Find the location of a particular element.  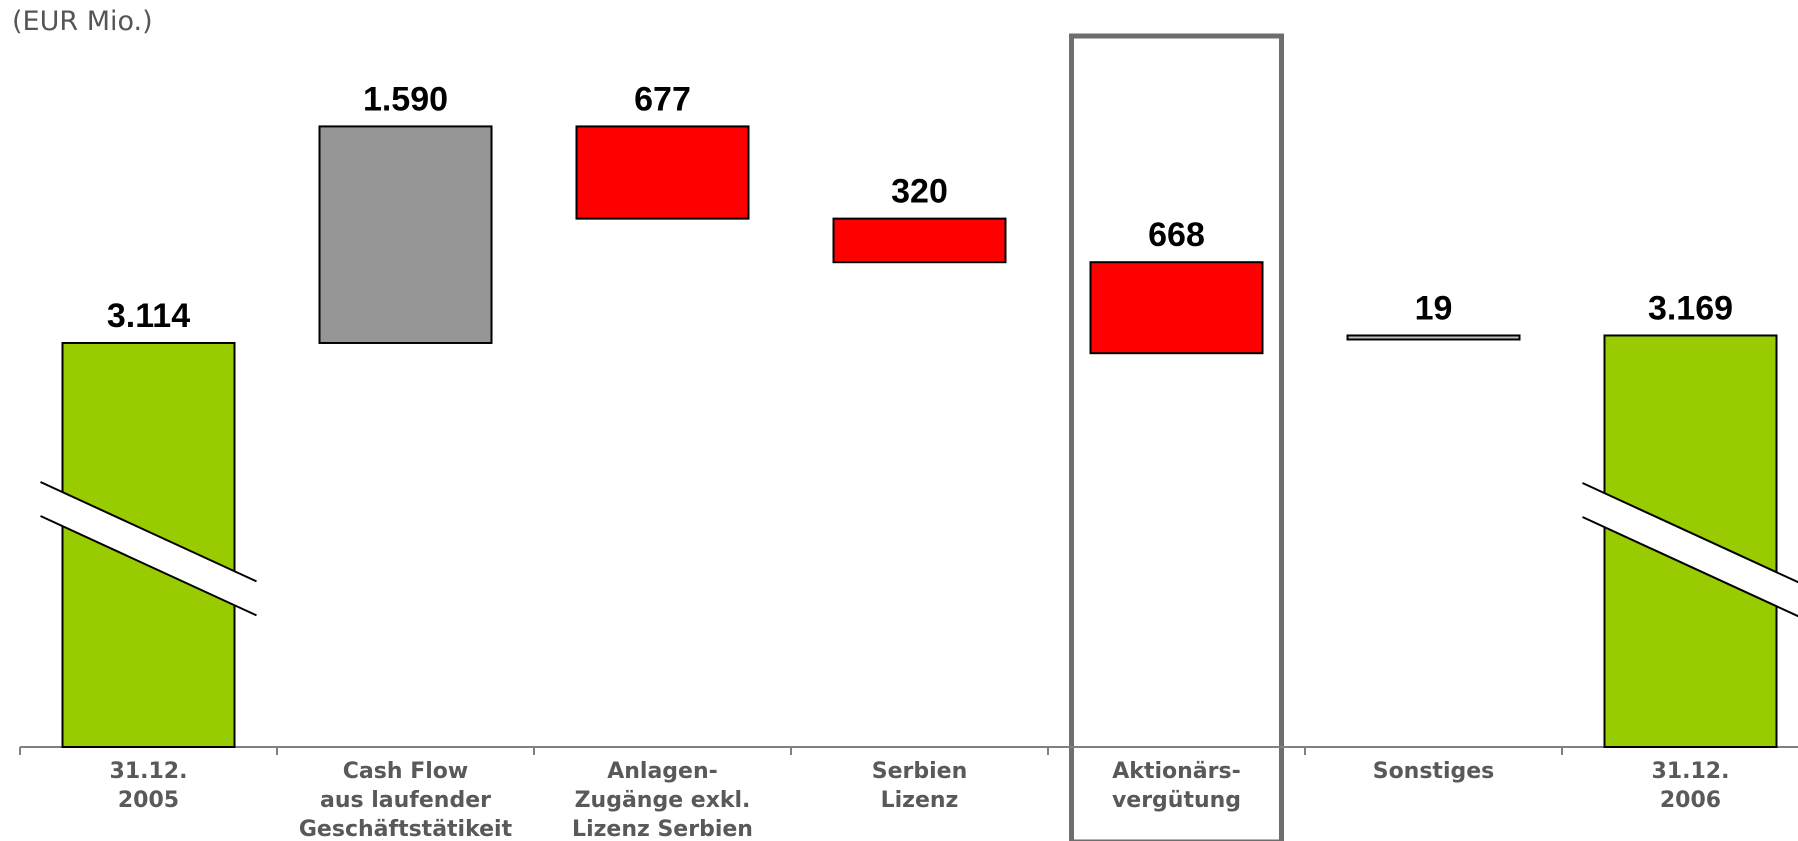

unit-label: (EUR Mio.) is located at coordinates (82, 21).